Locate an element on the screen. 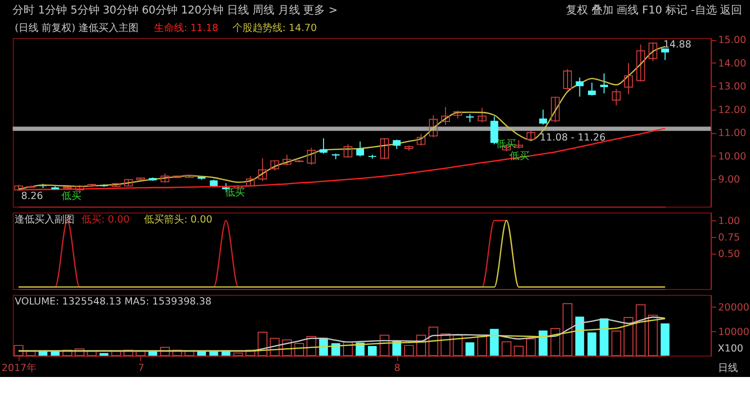 This screenshot has width=750, height=409. text: 分时 1分钟 5分钟 30分钟 60分钟 120分钟 日线 周线 月线 更多 > is located at coordinates (175, 10).